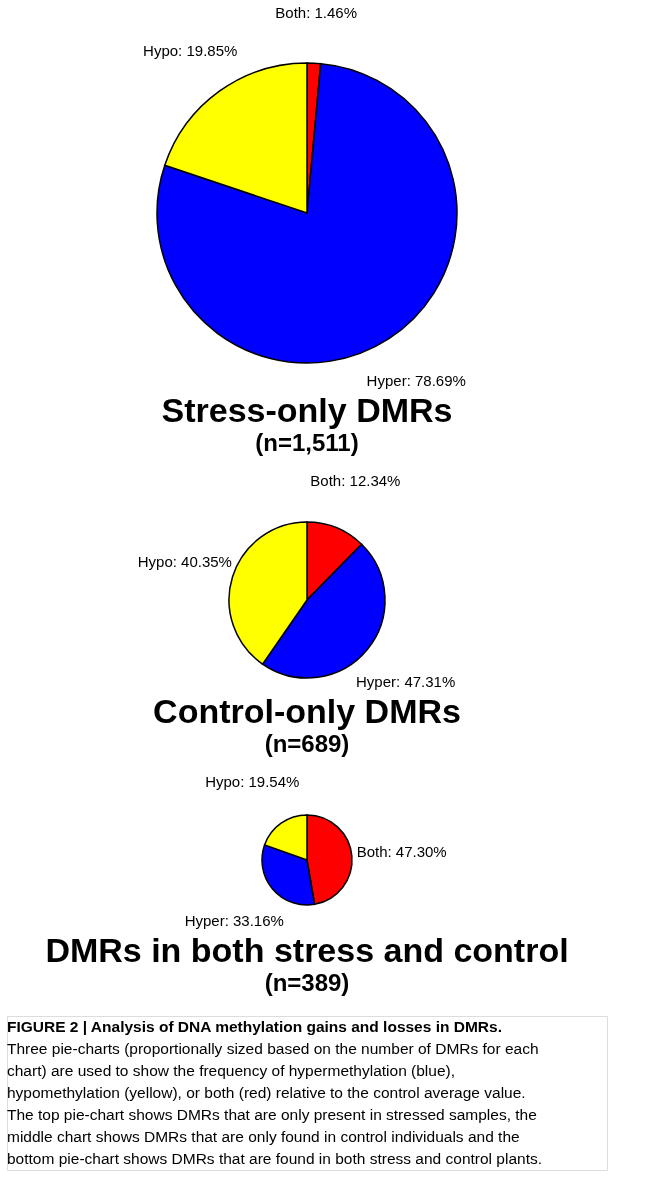 The height and width of the screenshot is (1195, 652). I want to click on slice-label: Both: 1.46%, so click(316, 13).